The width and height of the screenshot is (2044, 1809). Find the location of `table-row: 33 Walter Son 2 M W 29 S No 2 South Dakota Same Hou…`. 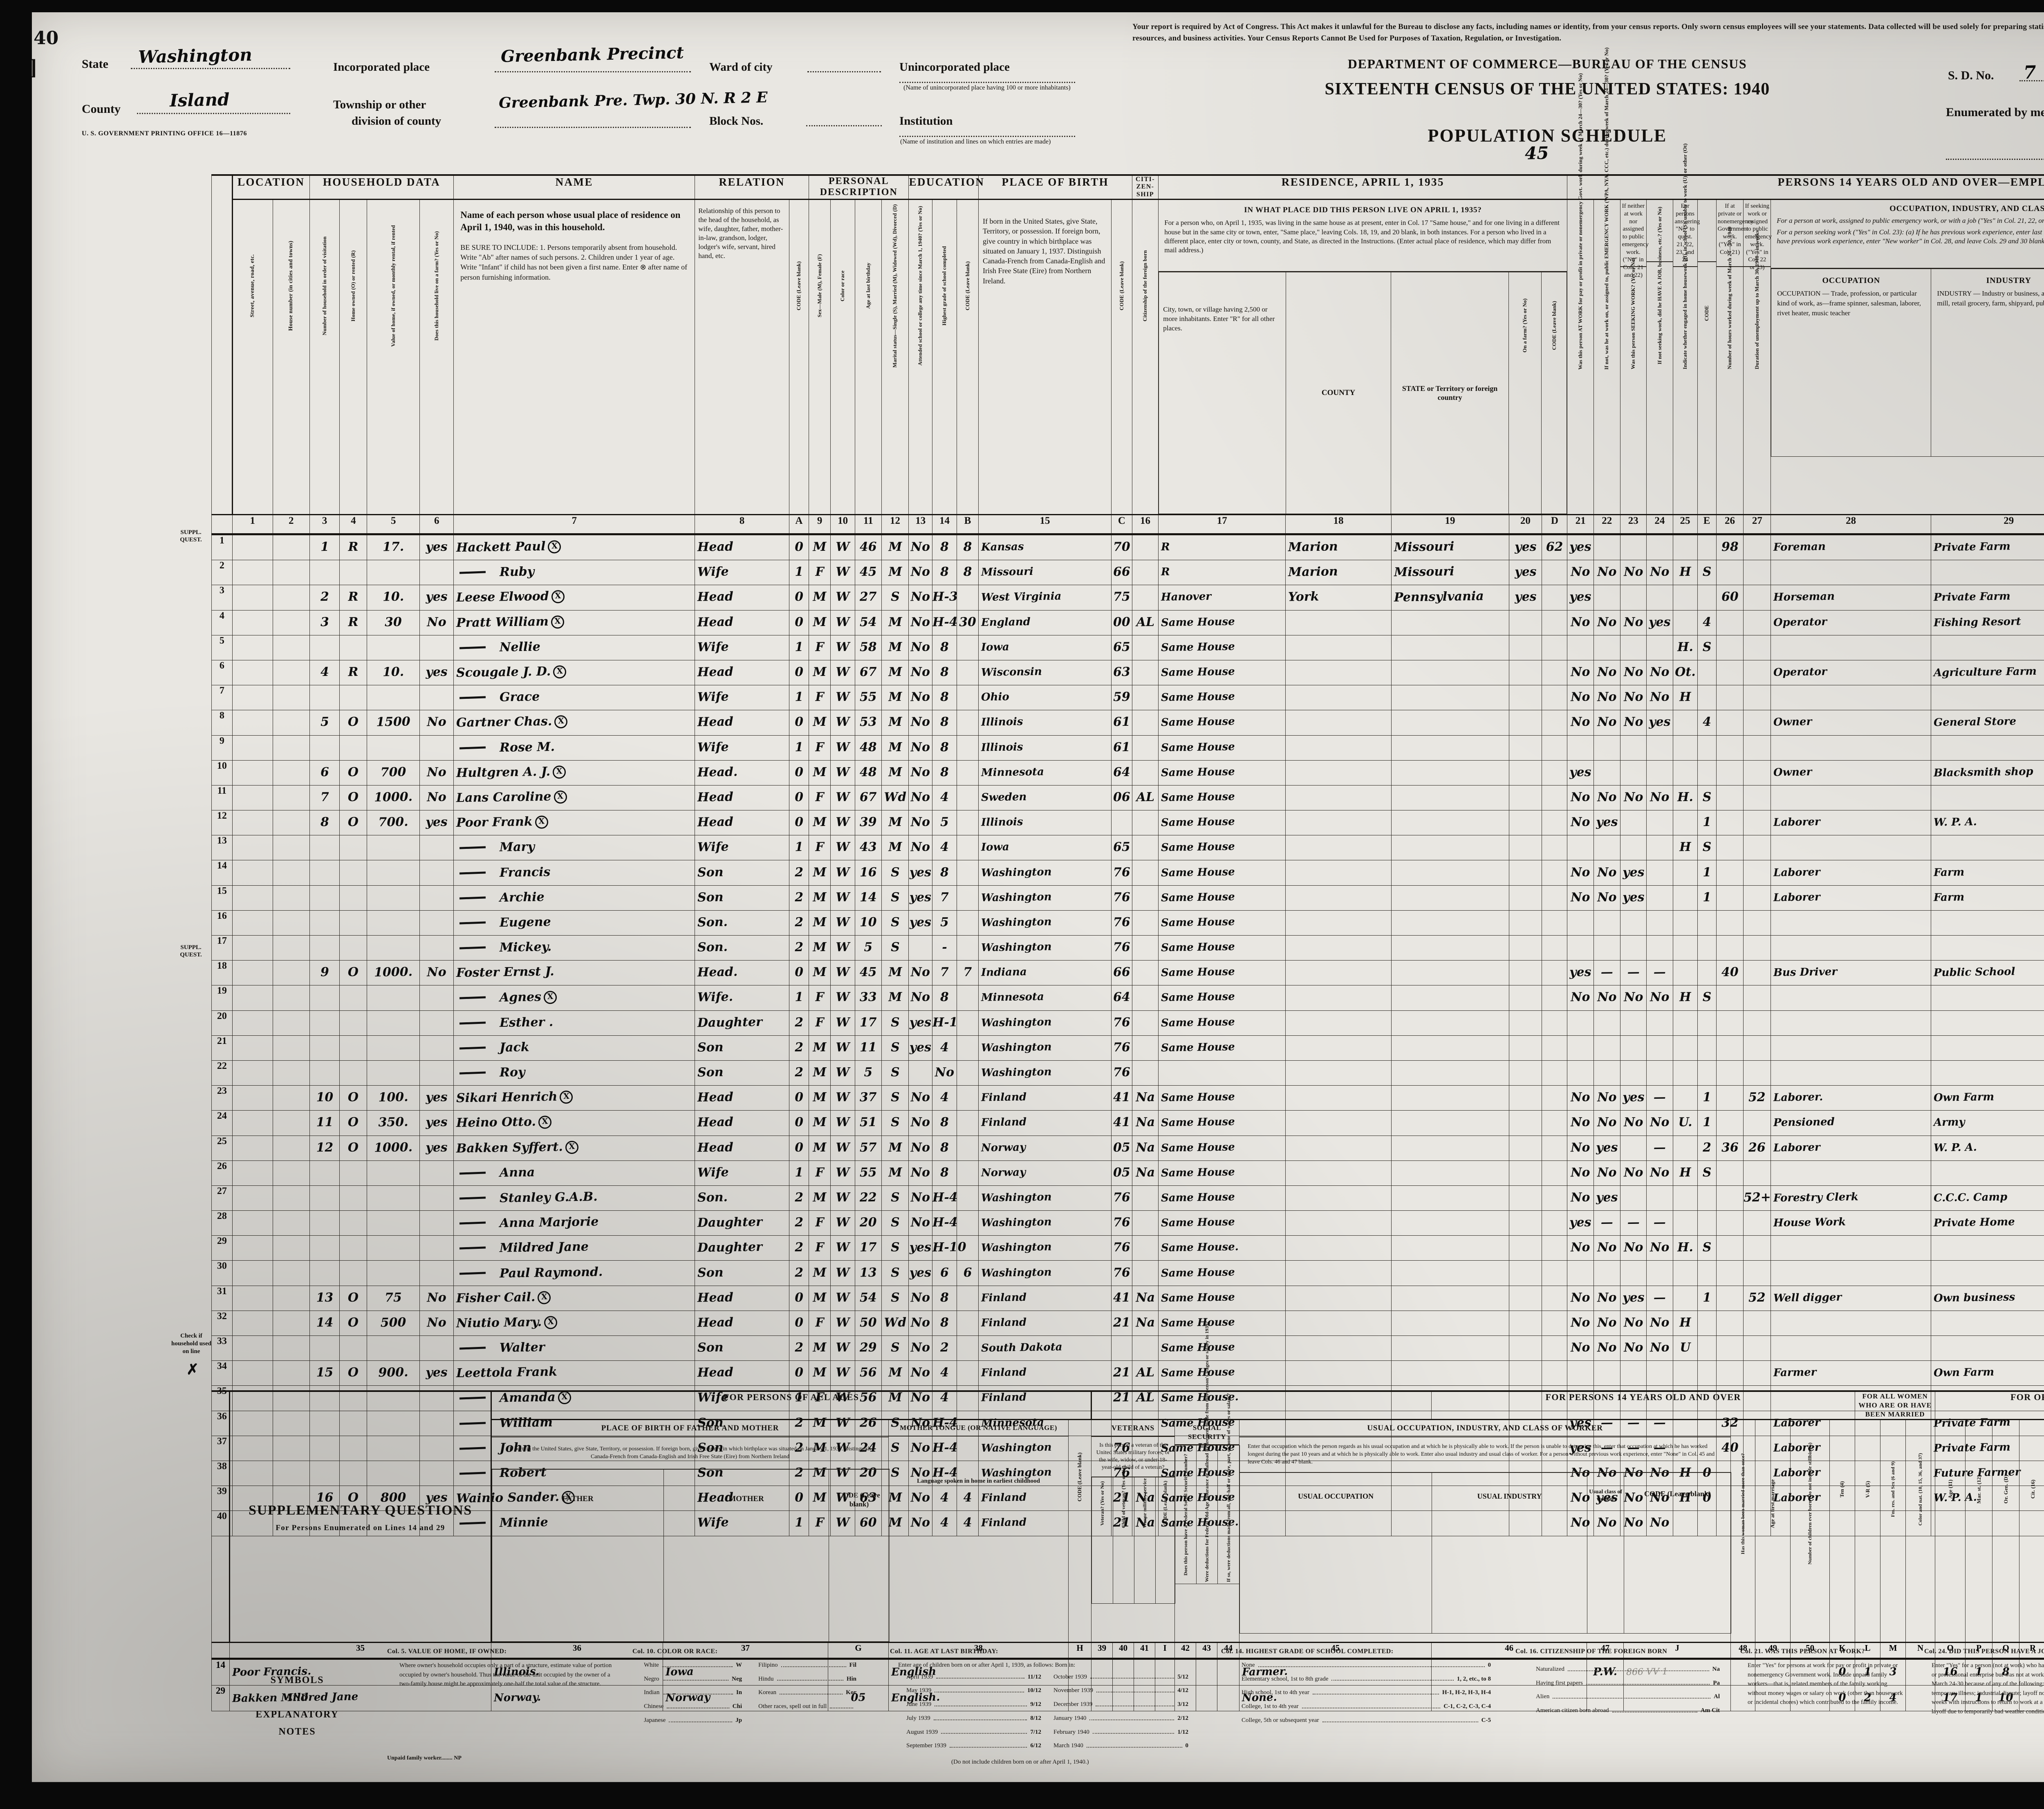

table-row: 33 Walter Son 2 M W 29 S No 2 South Dakota Same Hou… is located at coordinates (1128, 1348).